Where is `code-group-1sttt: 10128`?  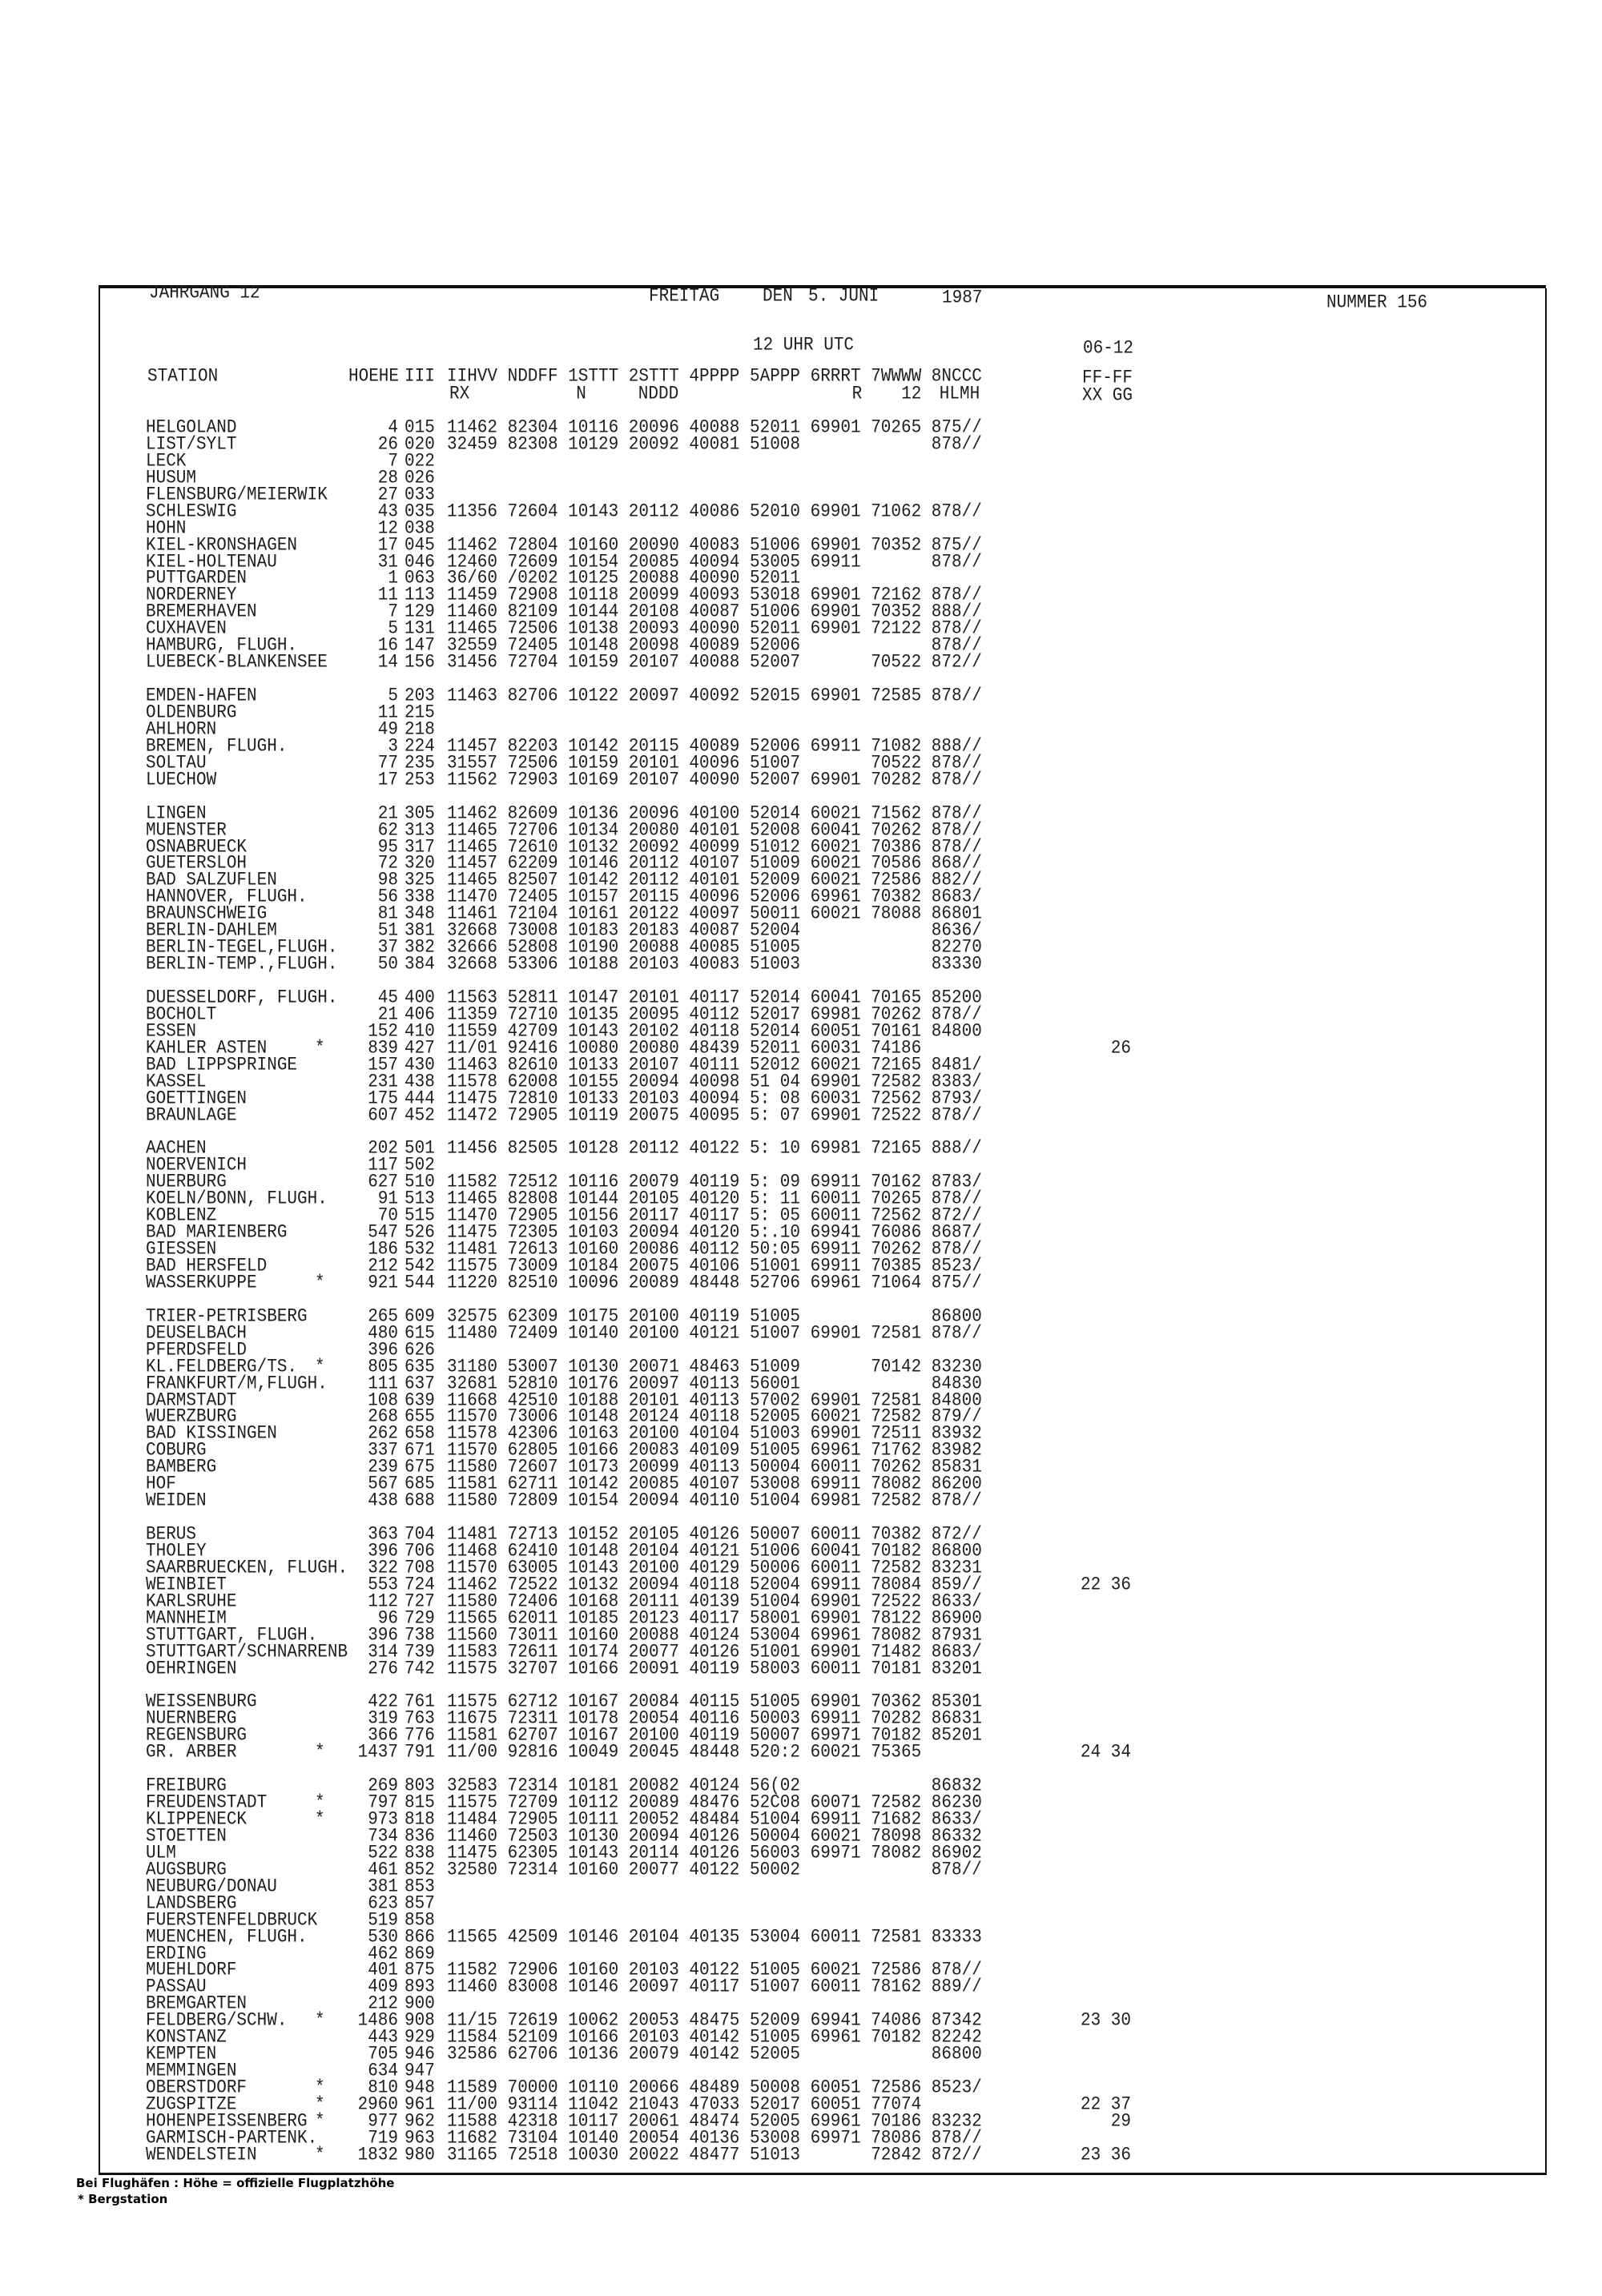
code-group-1sttt: 10128 is located at coordinates (593, 1149).